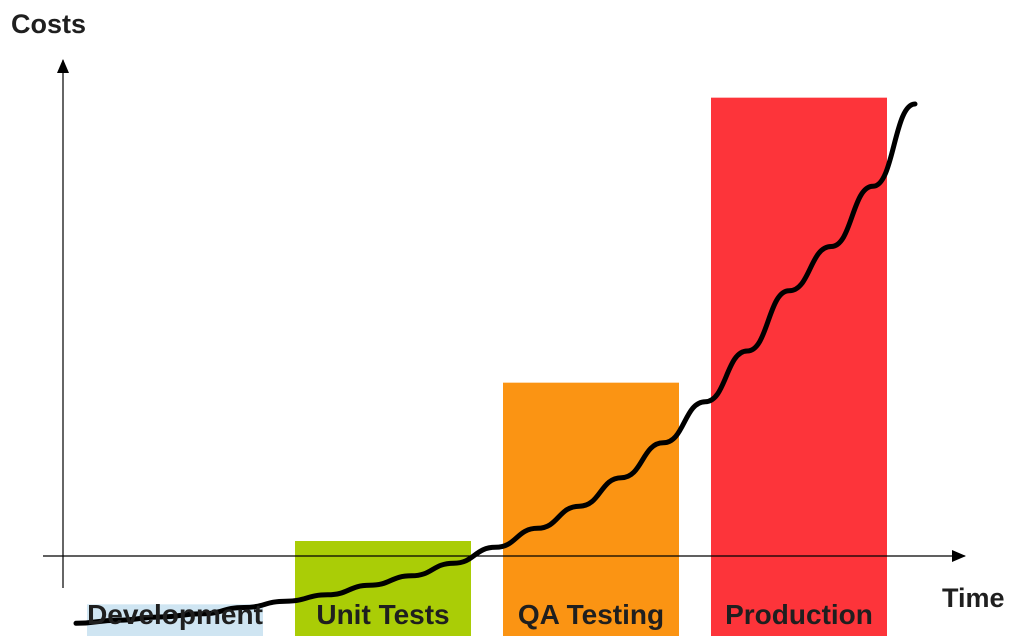  What do you see at coordinates (591, 614) in the screenshot?
I see `category-label-qa-testing: QA Testing` at bounding box center [591, 614].